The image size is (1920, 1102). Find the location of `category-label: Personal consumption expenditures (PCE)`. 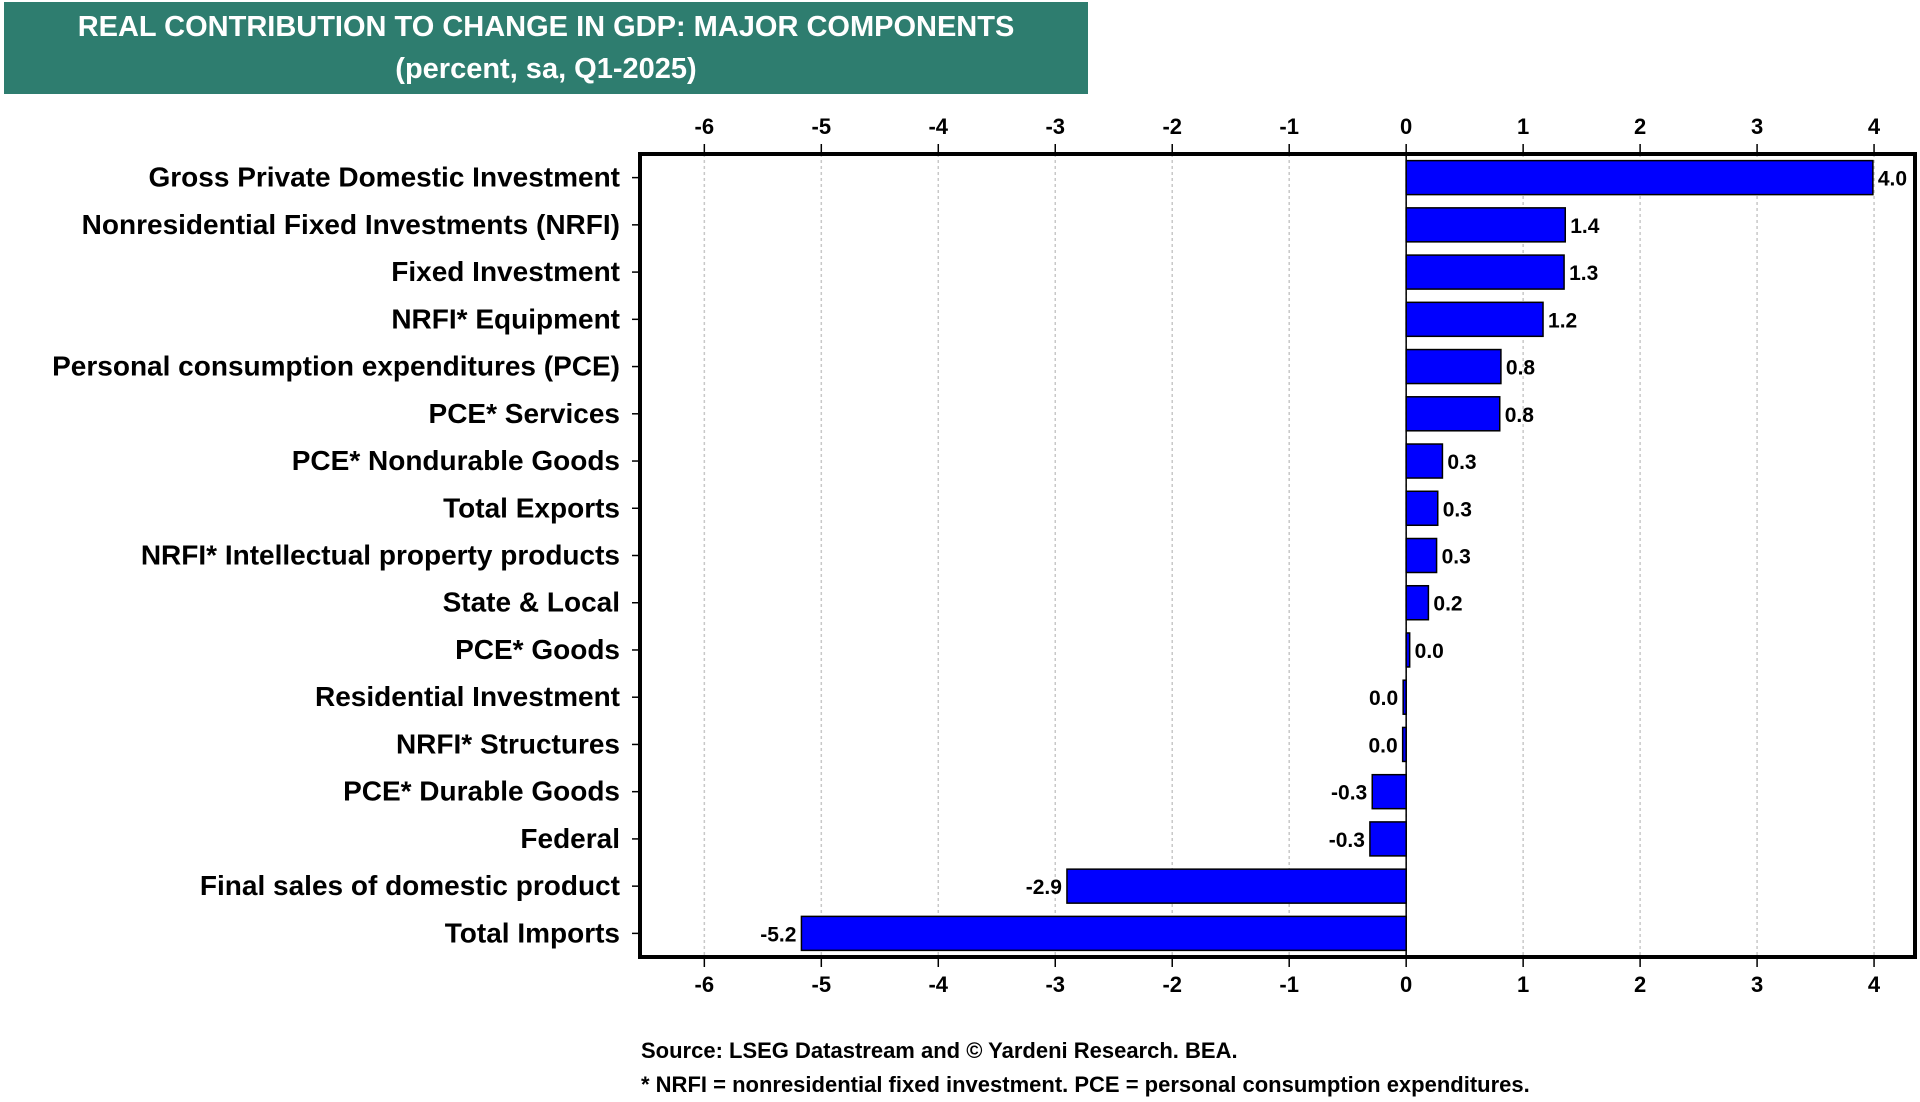

category-label: Personal consumption expenditures (PCE) is located at coordinates (336, 366).